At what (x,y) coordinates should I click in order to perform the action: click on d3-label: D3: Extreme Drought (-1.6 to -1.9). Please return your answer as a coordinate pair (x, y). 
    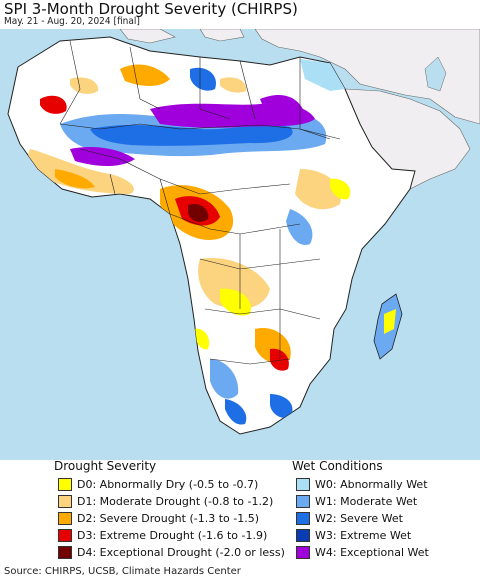
    Looking at the image, I should click on (172, 535).